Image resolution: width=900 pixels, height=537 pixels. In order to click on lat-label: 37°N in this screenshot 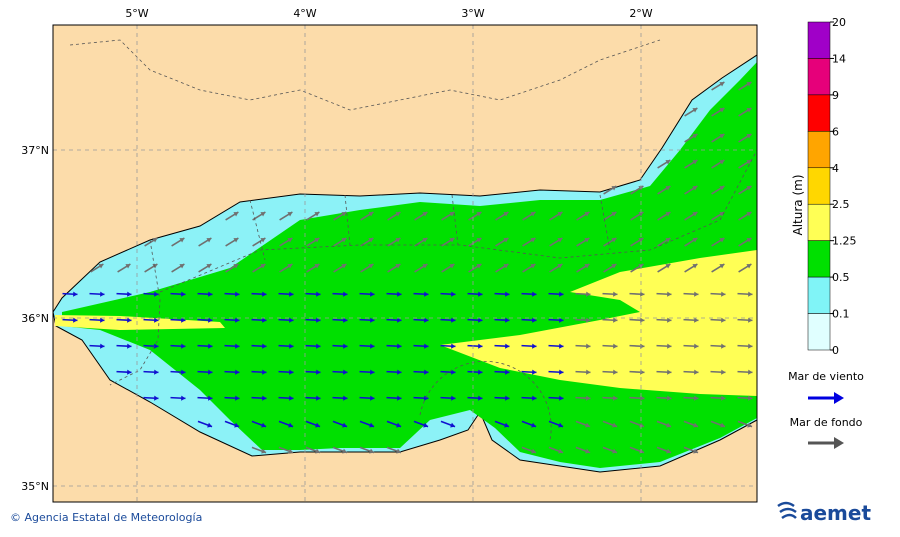, I will do `click(35, 150)`.